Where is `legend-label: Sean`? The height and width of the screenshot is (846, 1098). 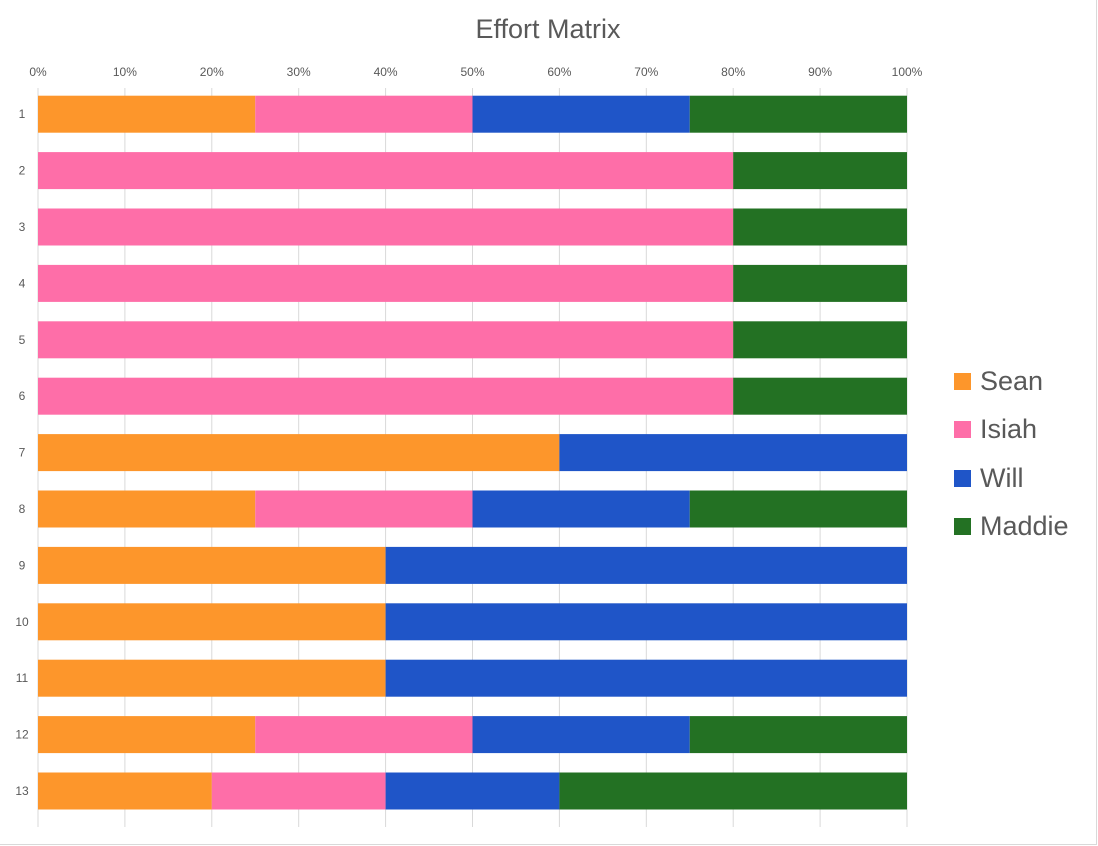 legend-label: Sean is located at coordinates (1012, 380).